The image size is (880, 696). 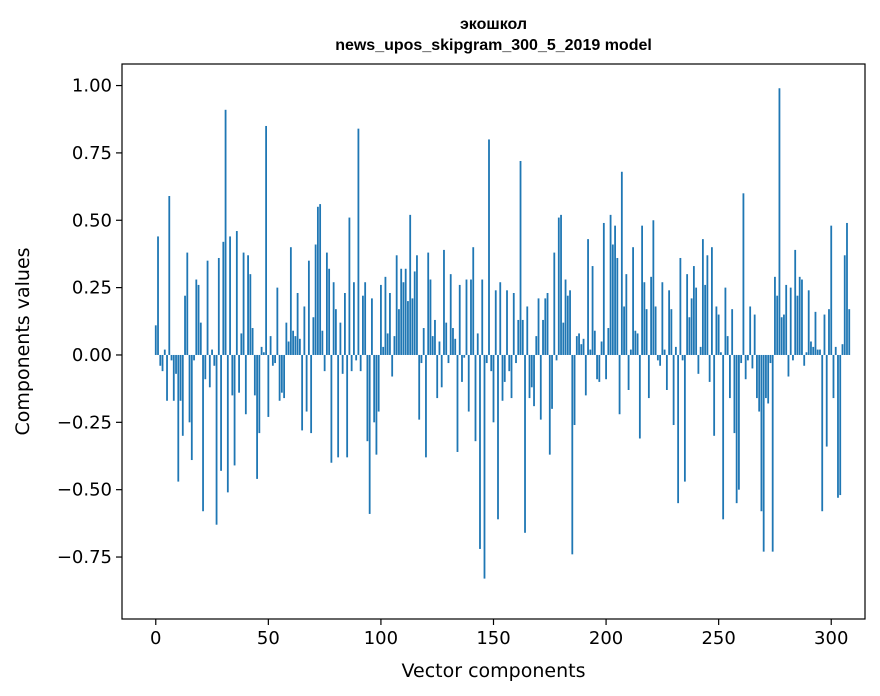 I want to click on y-axis-label: Components values, so click(x=23, y=341).